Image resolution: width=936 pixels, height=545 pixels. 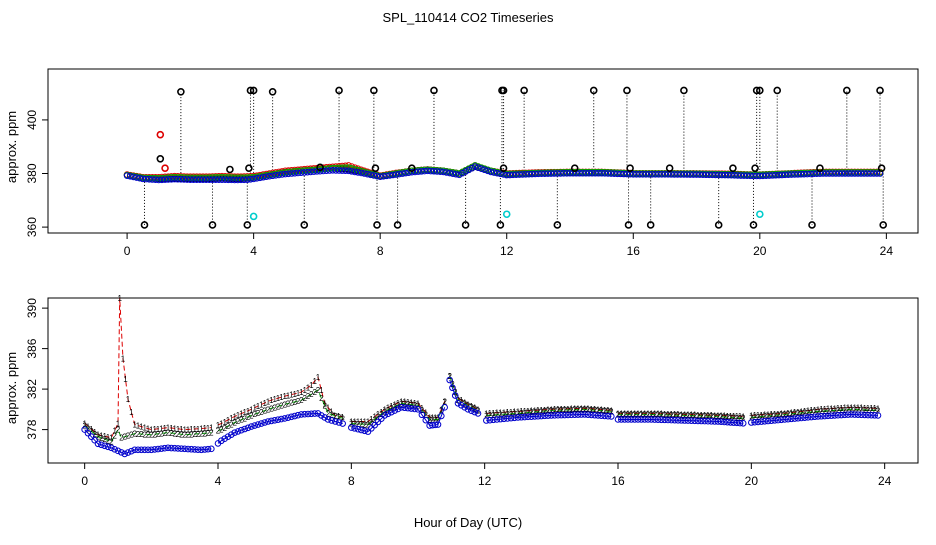 I want to click on top-outlier-cyan-point, so click(x=760, y=214).